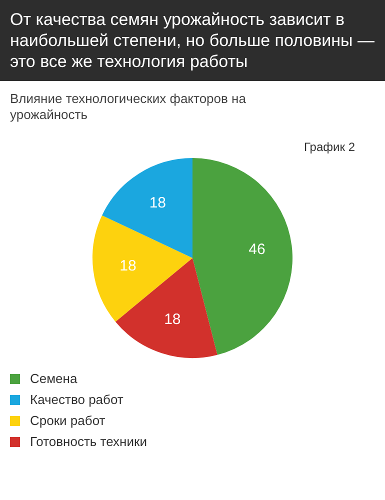 The height and width of the screenshot is (500, 385). Describe the element at coordinates (88, 441) in the screenshot. I see `legend-label: Готовность техники` at that location.